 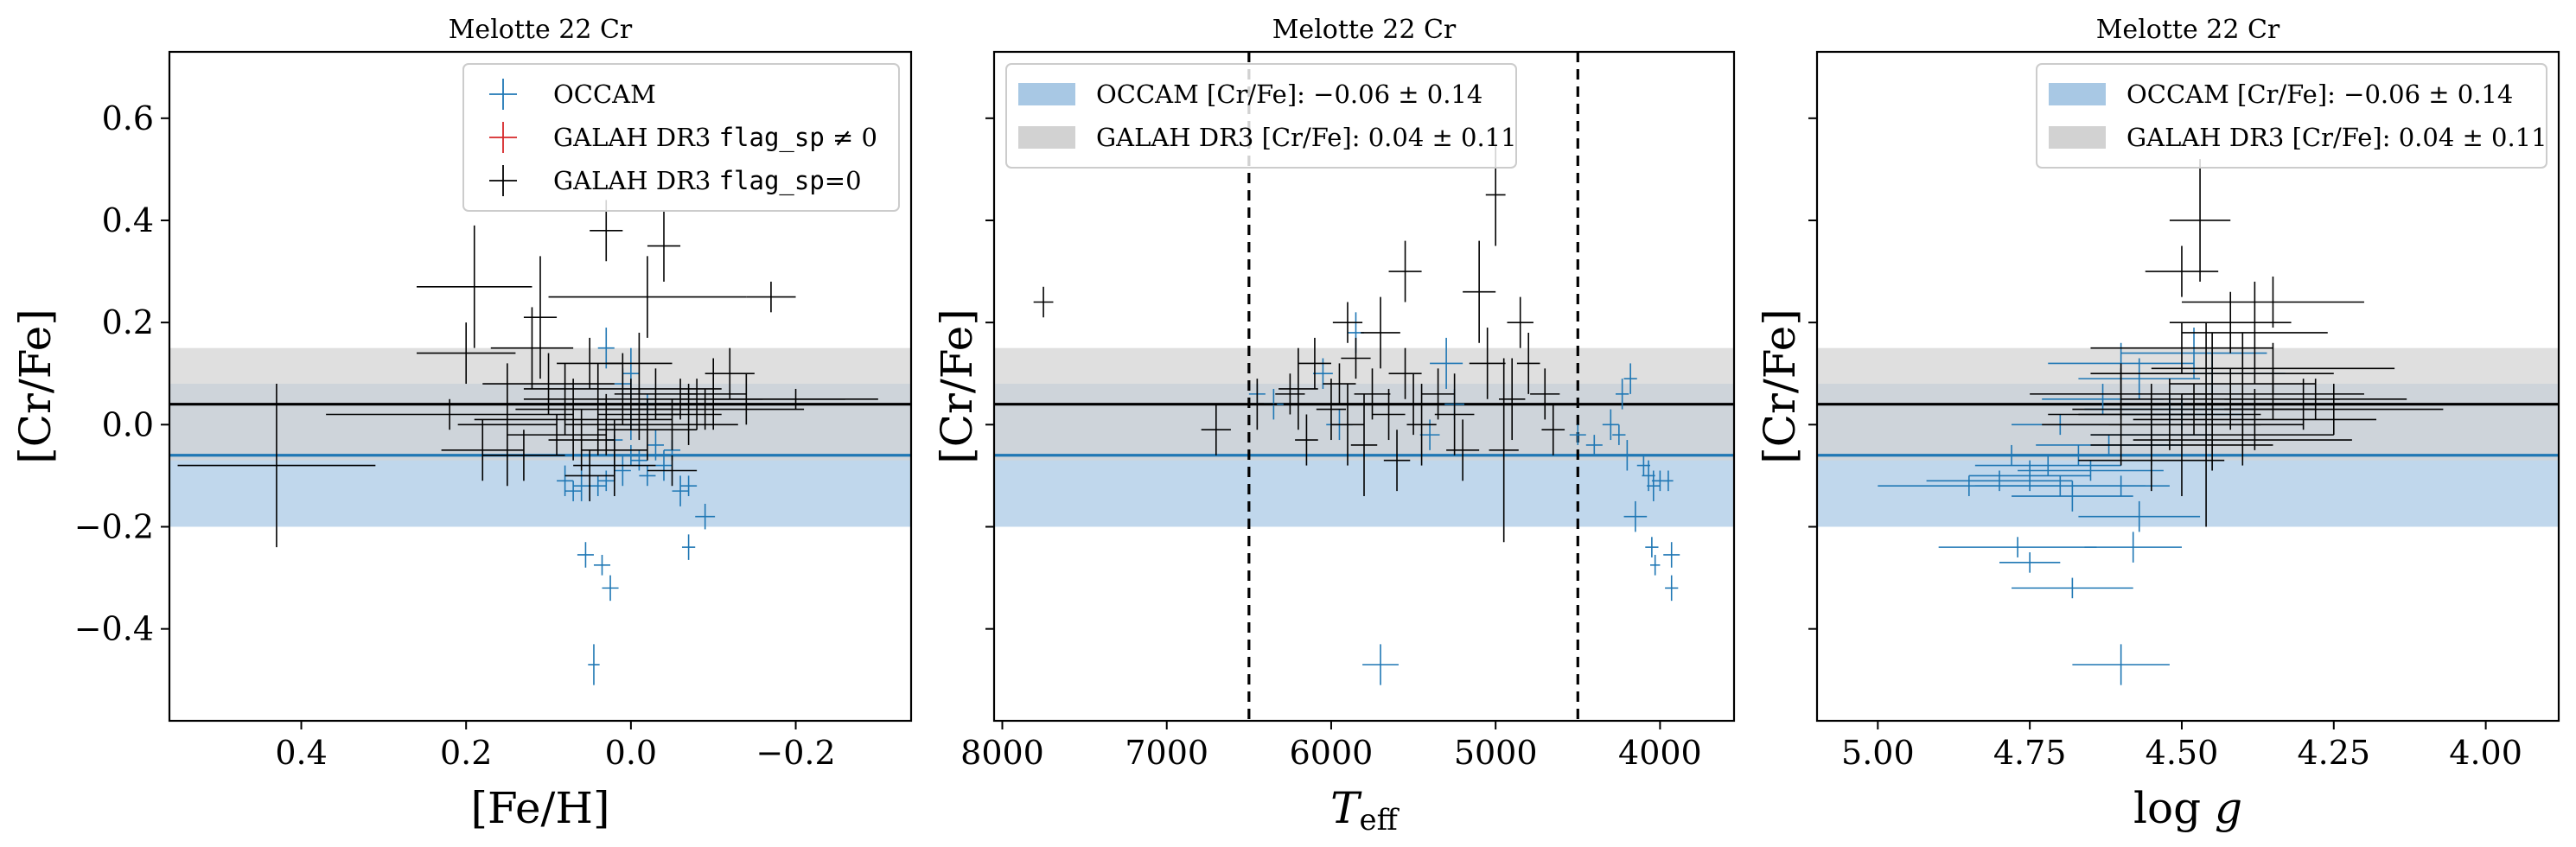 What do you see at coordinates (2030, 753) in the screenshot?
I see `logg-xtick-label: 4.75` at bounding box center [2030, 753].